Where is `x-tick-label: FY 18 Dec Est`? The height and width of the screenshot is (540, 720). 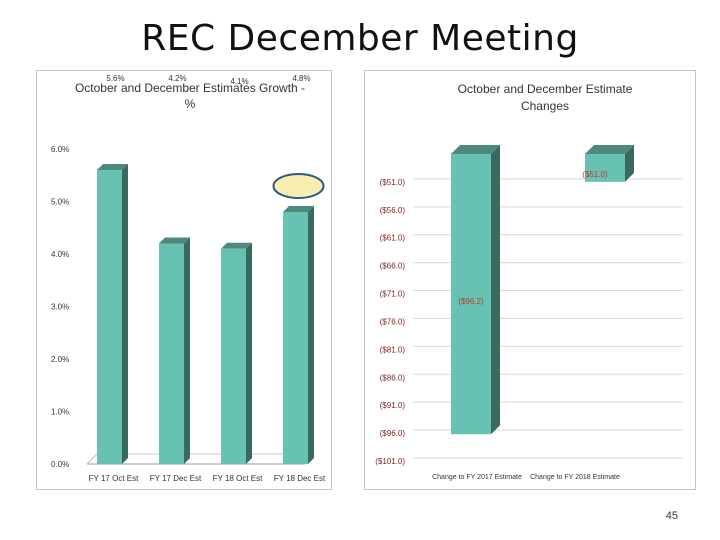
x-tick-label: FY 18 Dec Est is located at coordinates (300, 478).